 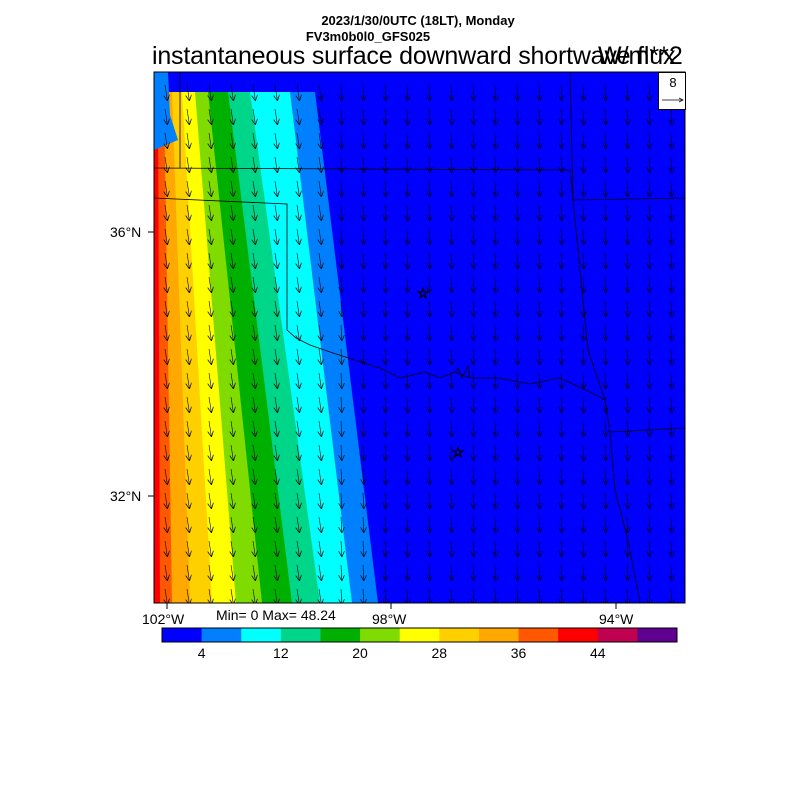 I want to click on reference-vector-arrow, so click(x=673, y=100).